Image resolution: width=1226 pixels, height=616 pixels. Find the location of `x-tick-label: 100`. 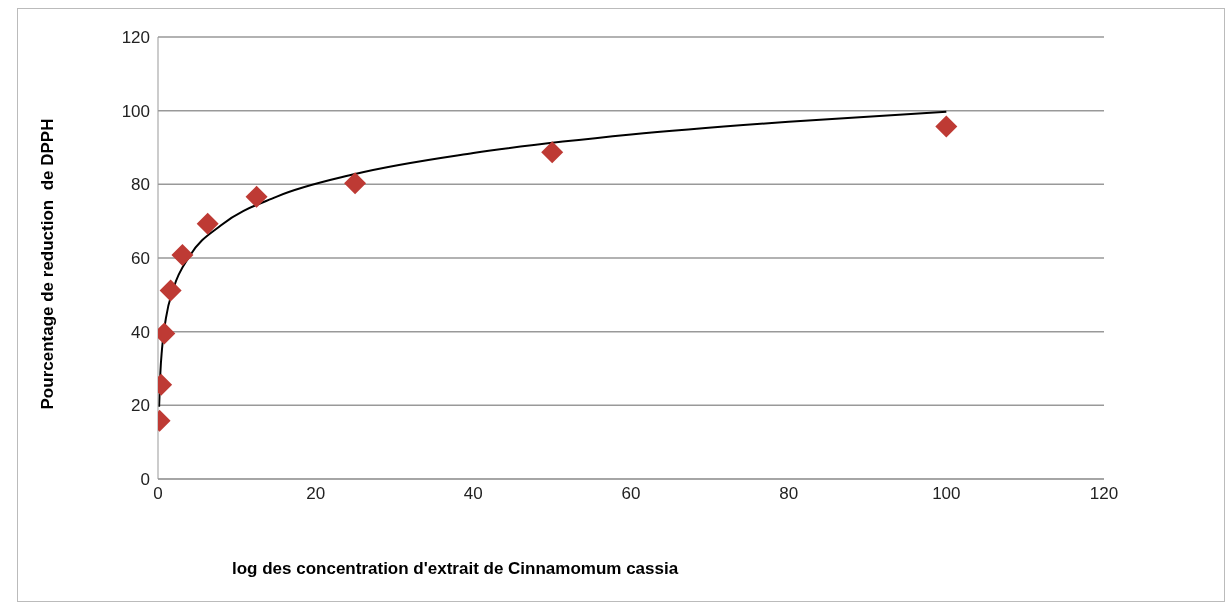

x-tick-label: 100 is located at coordinates (946, 494).